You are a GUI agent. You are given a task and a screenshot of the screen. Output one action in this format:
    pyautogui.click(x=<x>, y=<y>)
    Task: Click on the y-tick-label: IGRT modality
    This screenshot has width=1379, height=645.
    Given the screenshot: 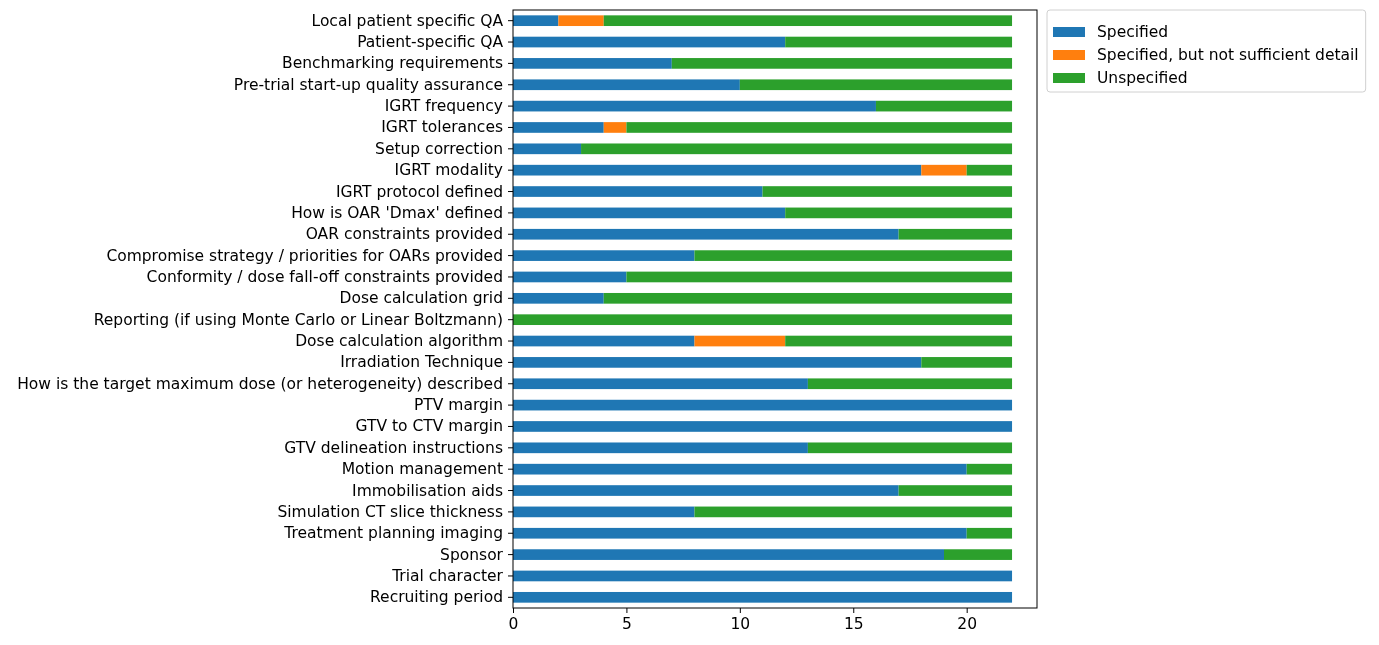 What is the action you would take?
    pyautogui.click(x=448, y=170)
    